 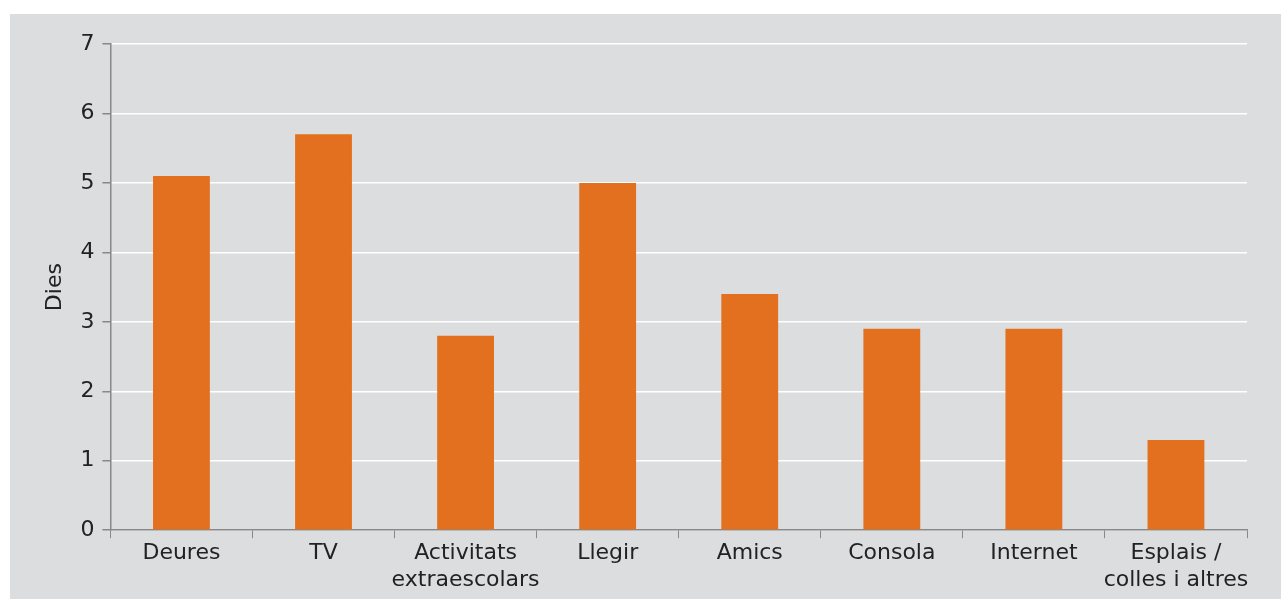 What do you see at coordinates (87, 320) in the screenshot?
I see `y-tick-label: 3` at bounding box center [87, 320].